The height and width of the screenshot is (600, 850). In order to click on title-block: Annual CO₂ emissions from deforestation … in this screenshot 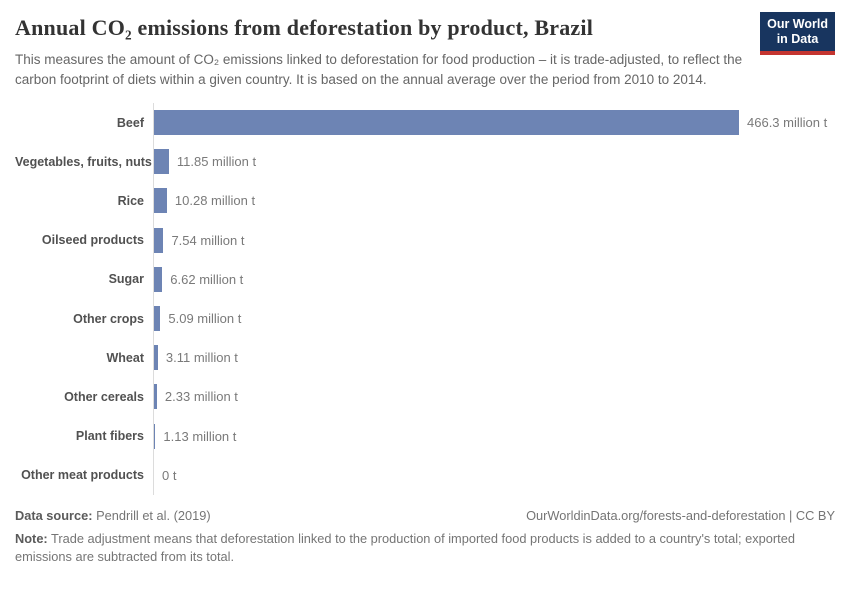, I will do `click(381, 51)`.